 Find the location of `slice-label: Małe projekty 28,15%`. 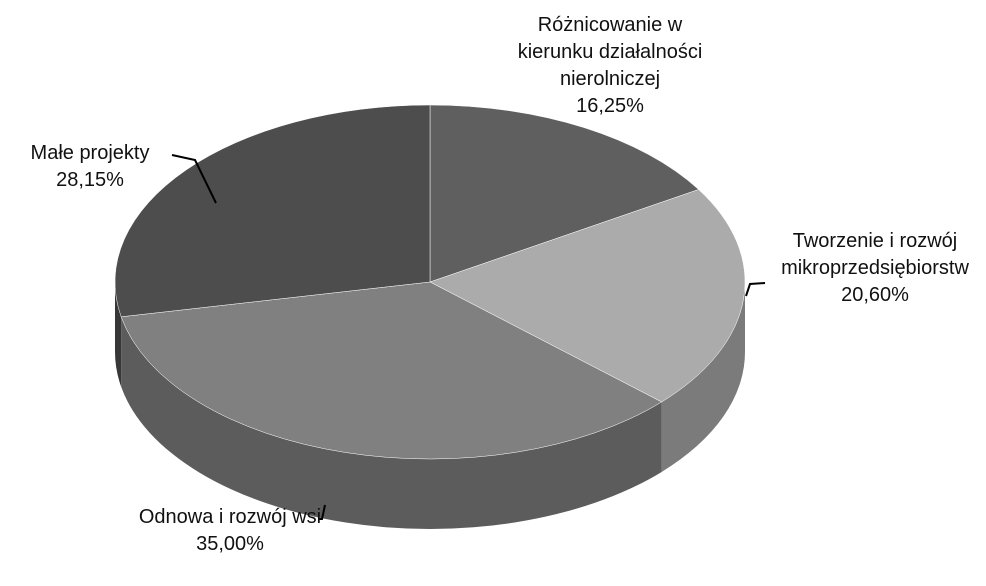

slice-label: Małe projekty 28,15% is located at coordinates (90, 167).